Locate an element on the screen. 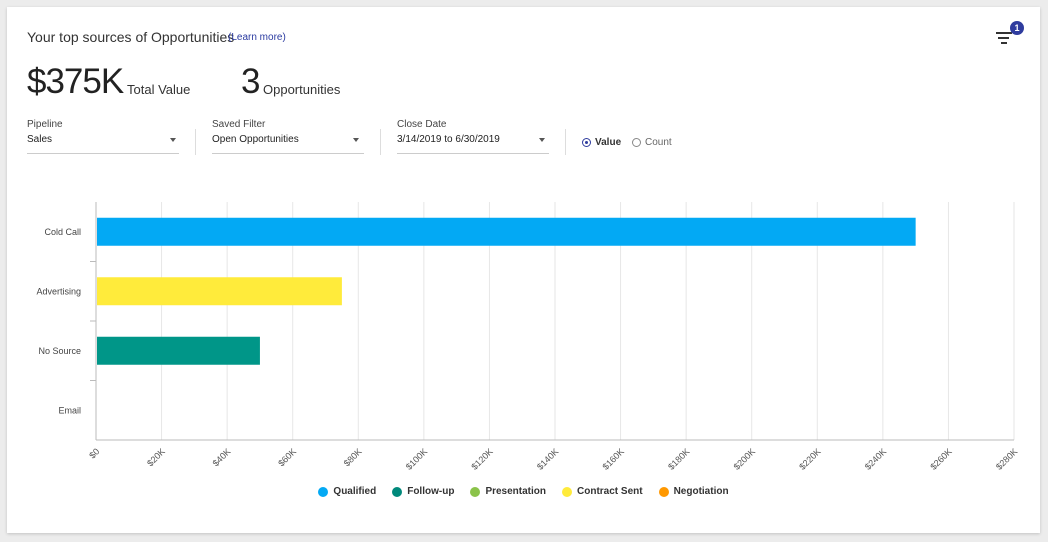 This screenshot has width=1048, height=542. value-radio: Value is located at coordinates (601, 142).